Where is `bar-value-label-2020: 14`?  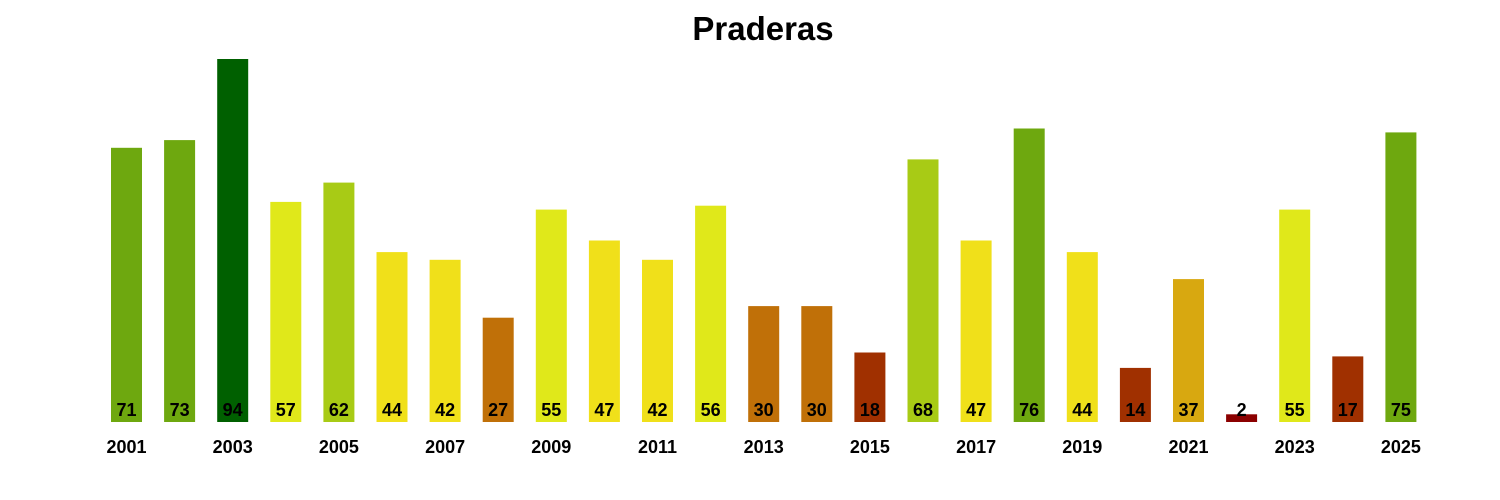
bar-value-label-2020: 14 is located at coordinates (1135, 410).